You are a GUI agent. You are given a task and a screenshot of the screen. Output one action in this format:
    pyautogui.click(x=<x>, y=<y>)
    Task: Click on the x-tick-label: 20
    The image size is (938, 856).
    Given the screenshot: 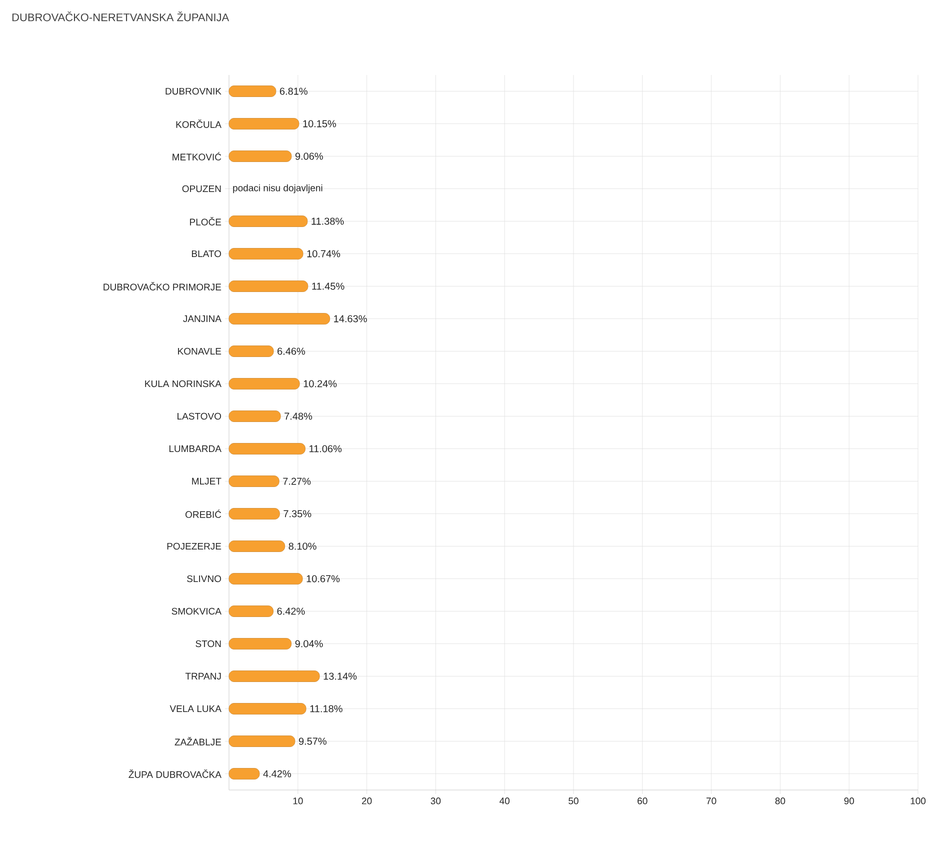 What is the action you would take?
    pyautogui.click(x=367, y=801)
    